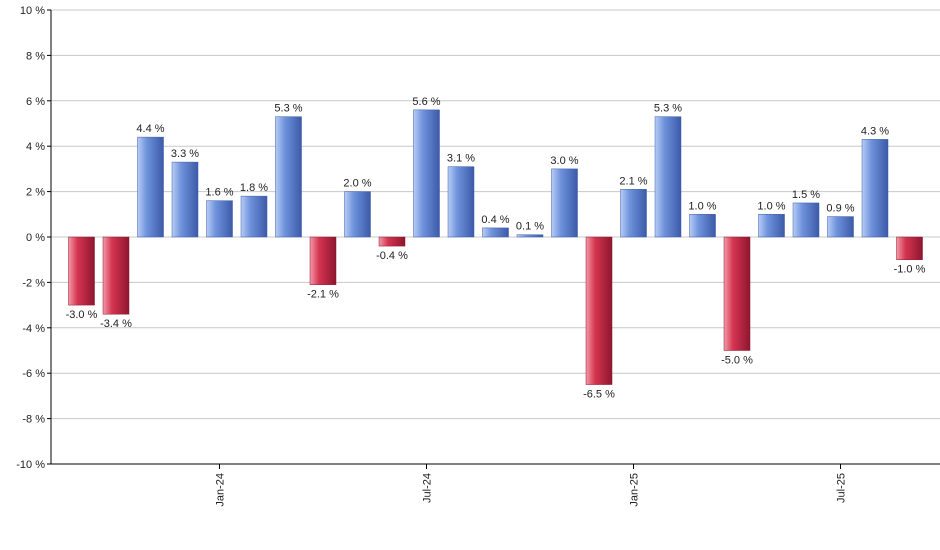  What do you see at coordinates (82, 315) in the screenshot?
I see `bar-value-label: -3.0 %` at bounding box center [82, 315].